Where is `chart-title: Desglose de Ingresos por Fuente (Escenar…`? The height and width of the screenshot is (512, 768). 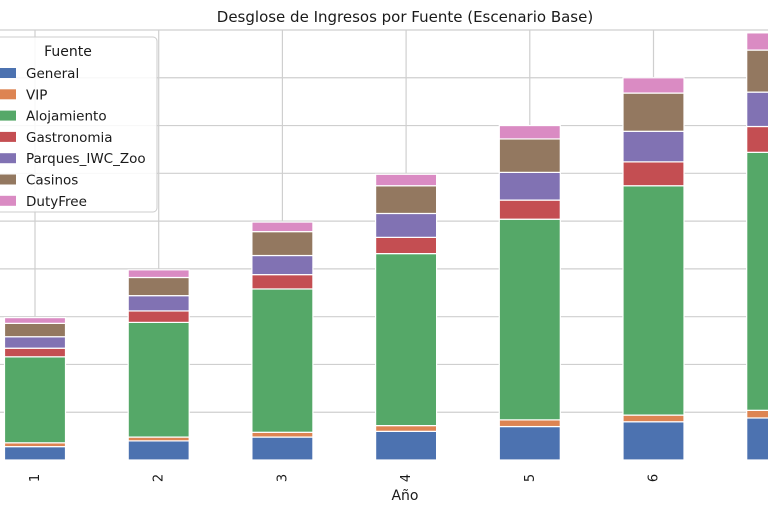 chart-title: Desglose de Ingresos por Fuente (Escenar… is located at coordinates (405, 17).